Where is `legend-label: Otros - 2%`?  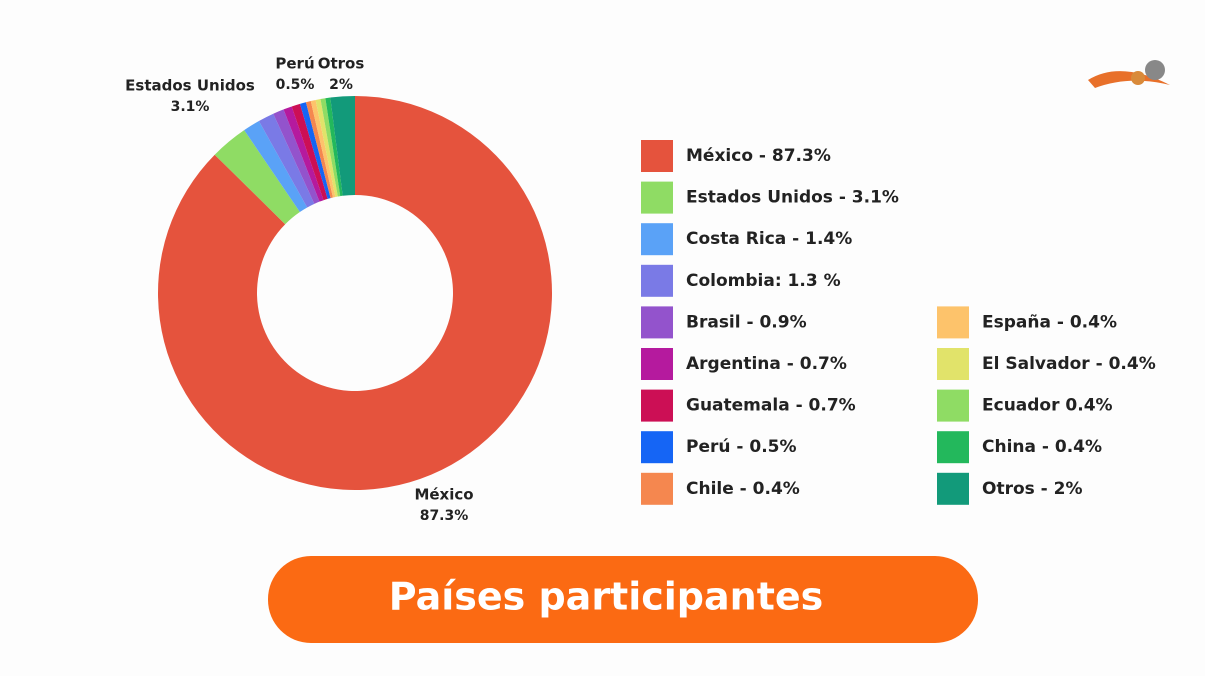
legend-label: Otros - 2% is located at coordinates (1032, 489).